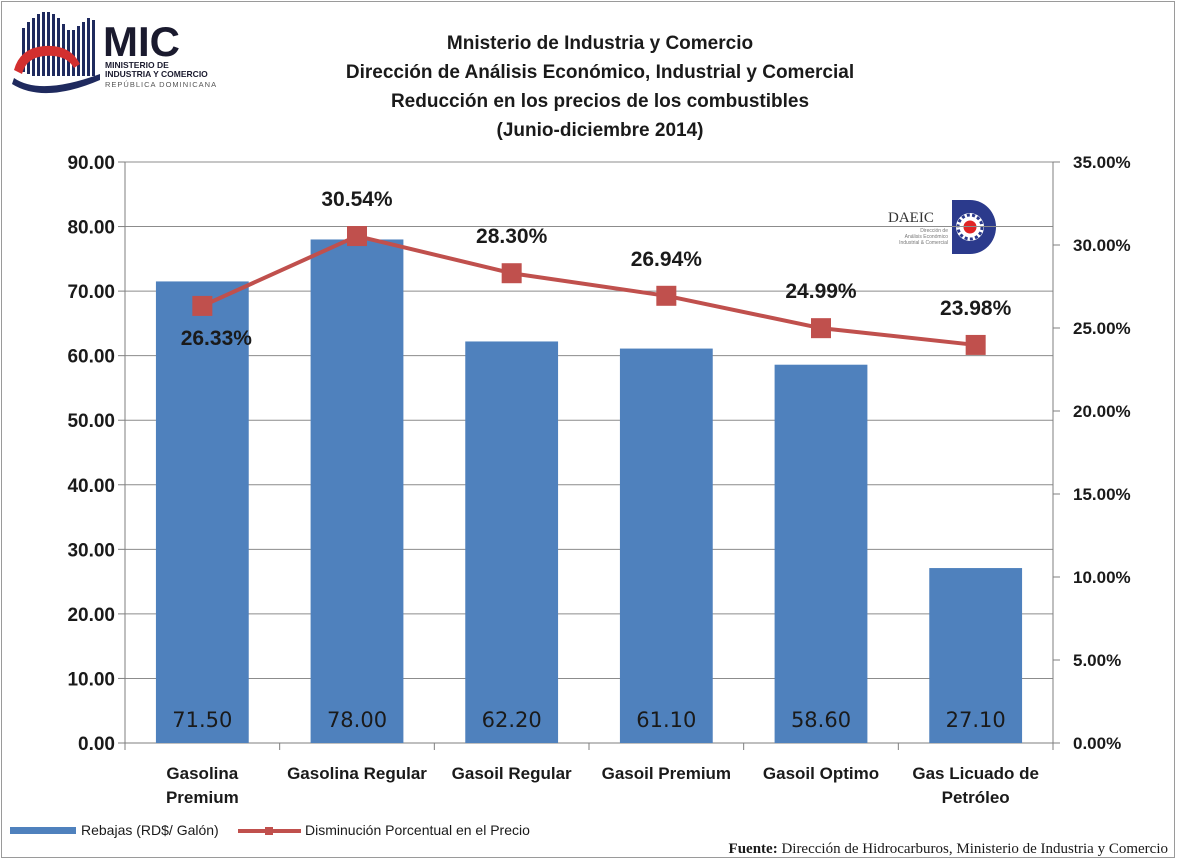 The image size is (1178, 861). I want to click on bar-value-label: 71.50, so click(202, 720).